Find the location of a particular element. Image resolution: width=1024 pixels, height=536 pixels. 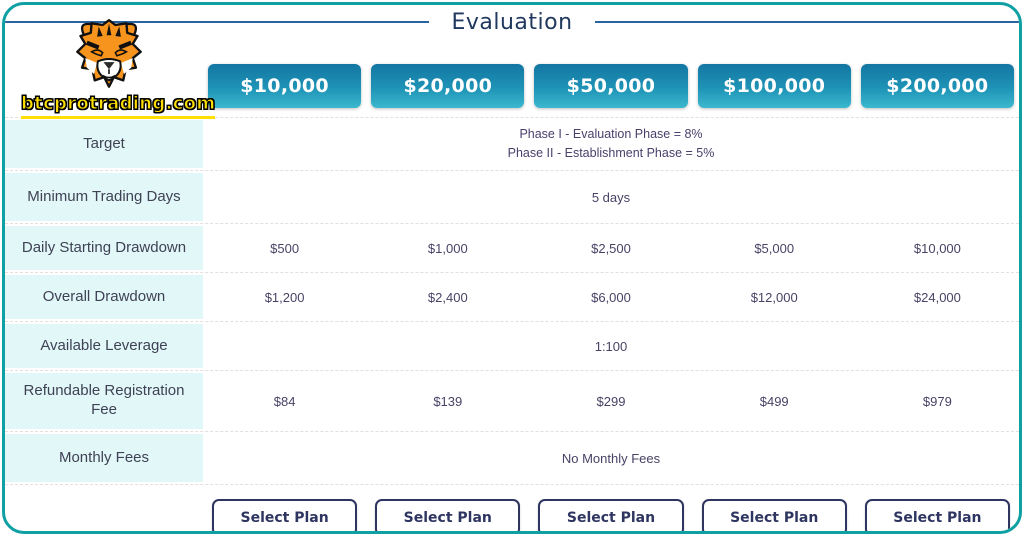

phase-2-text: Phase II - Establishment Phase = 5% is located at coordinates (611, 153).